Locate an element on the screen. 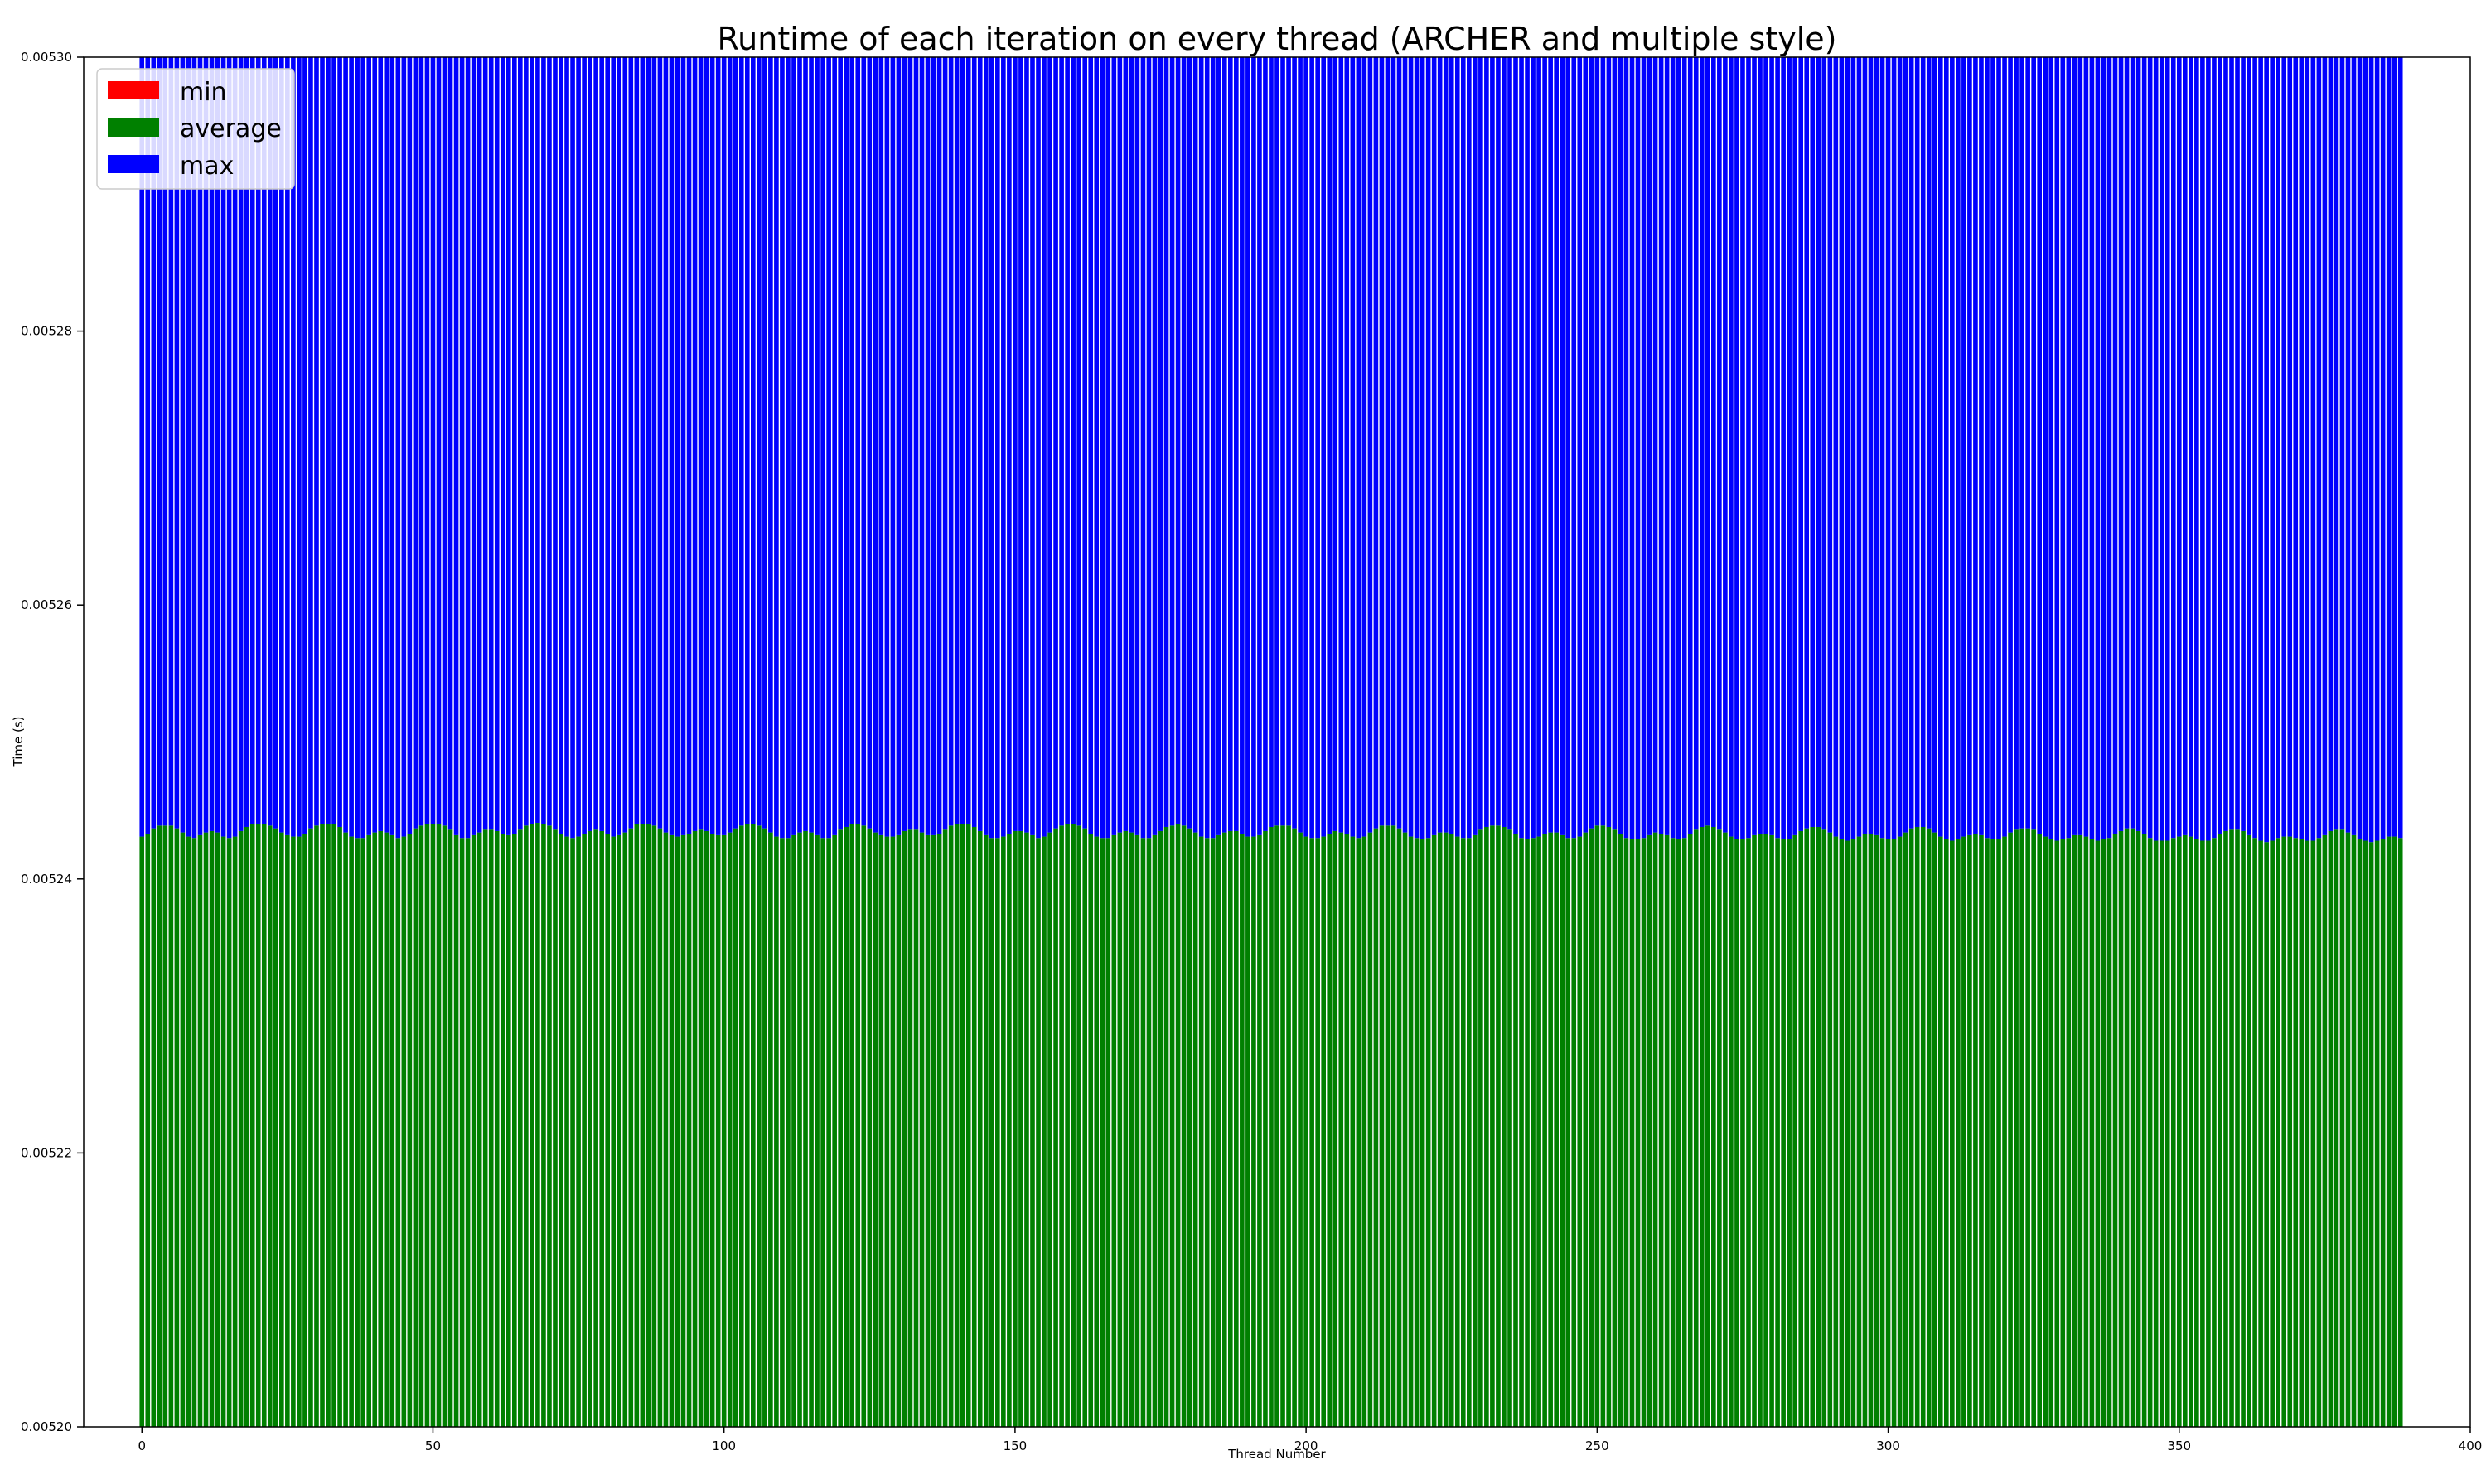 The width and height of the screenshot is (2486, 1484). x-tick-label: 300 is located at coordinates (1888, 1445).